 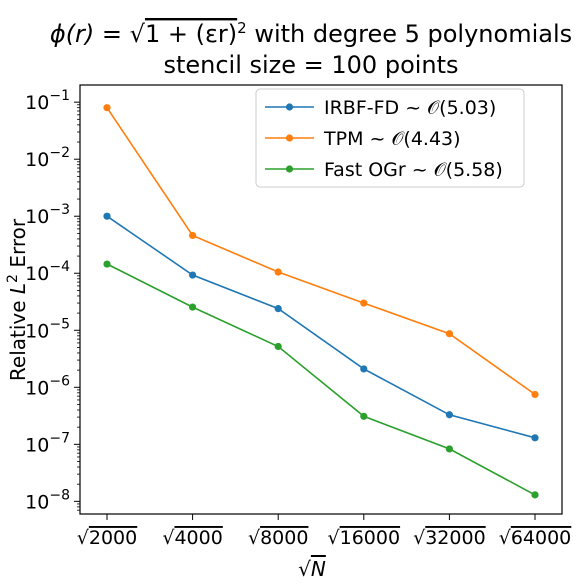 I want to click on y-tick-exp-6: −2, so click(x=59, y=153).